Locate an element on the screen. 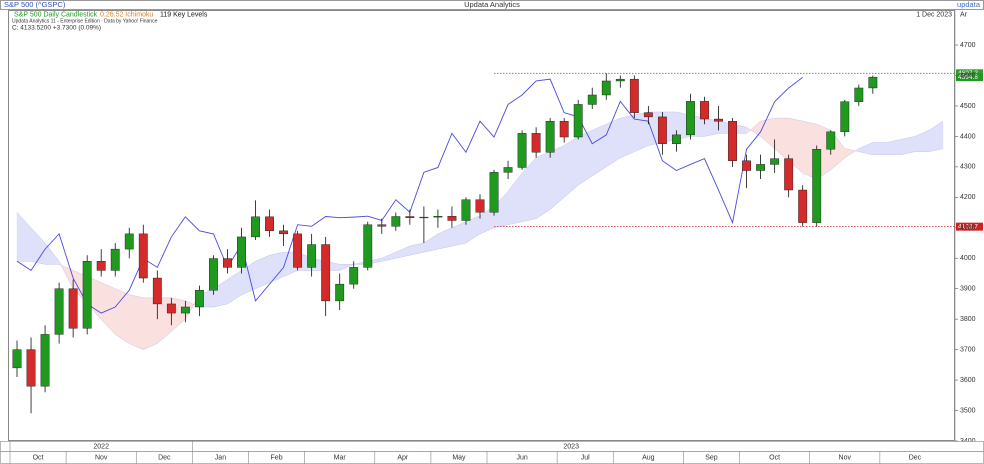  x-tick-label: Apr is located at coordinates (403, 457).